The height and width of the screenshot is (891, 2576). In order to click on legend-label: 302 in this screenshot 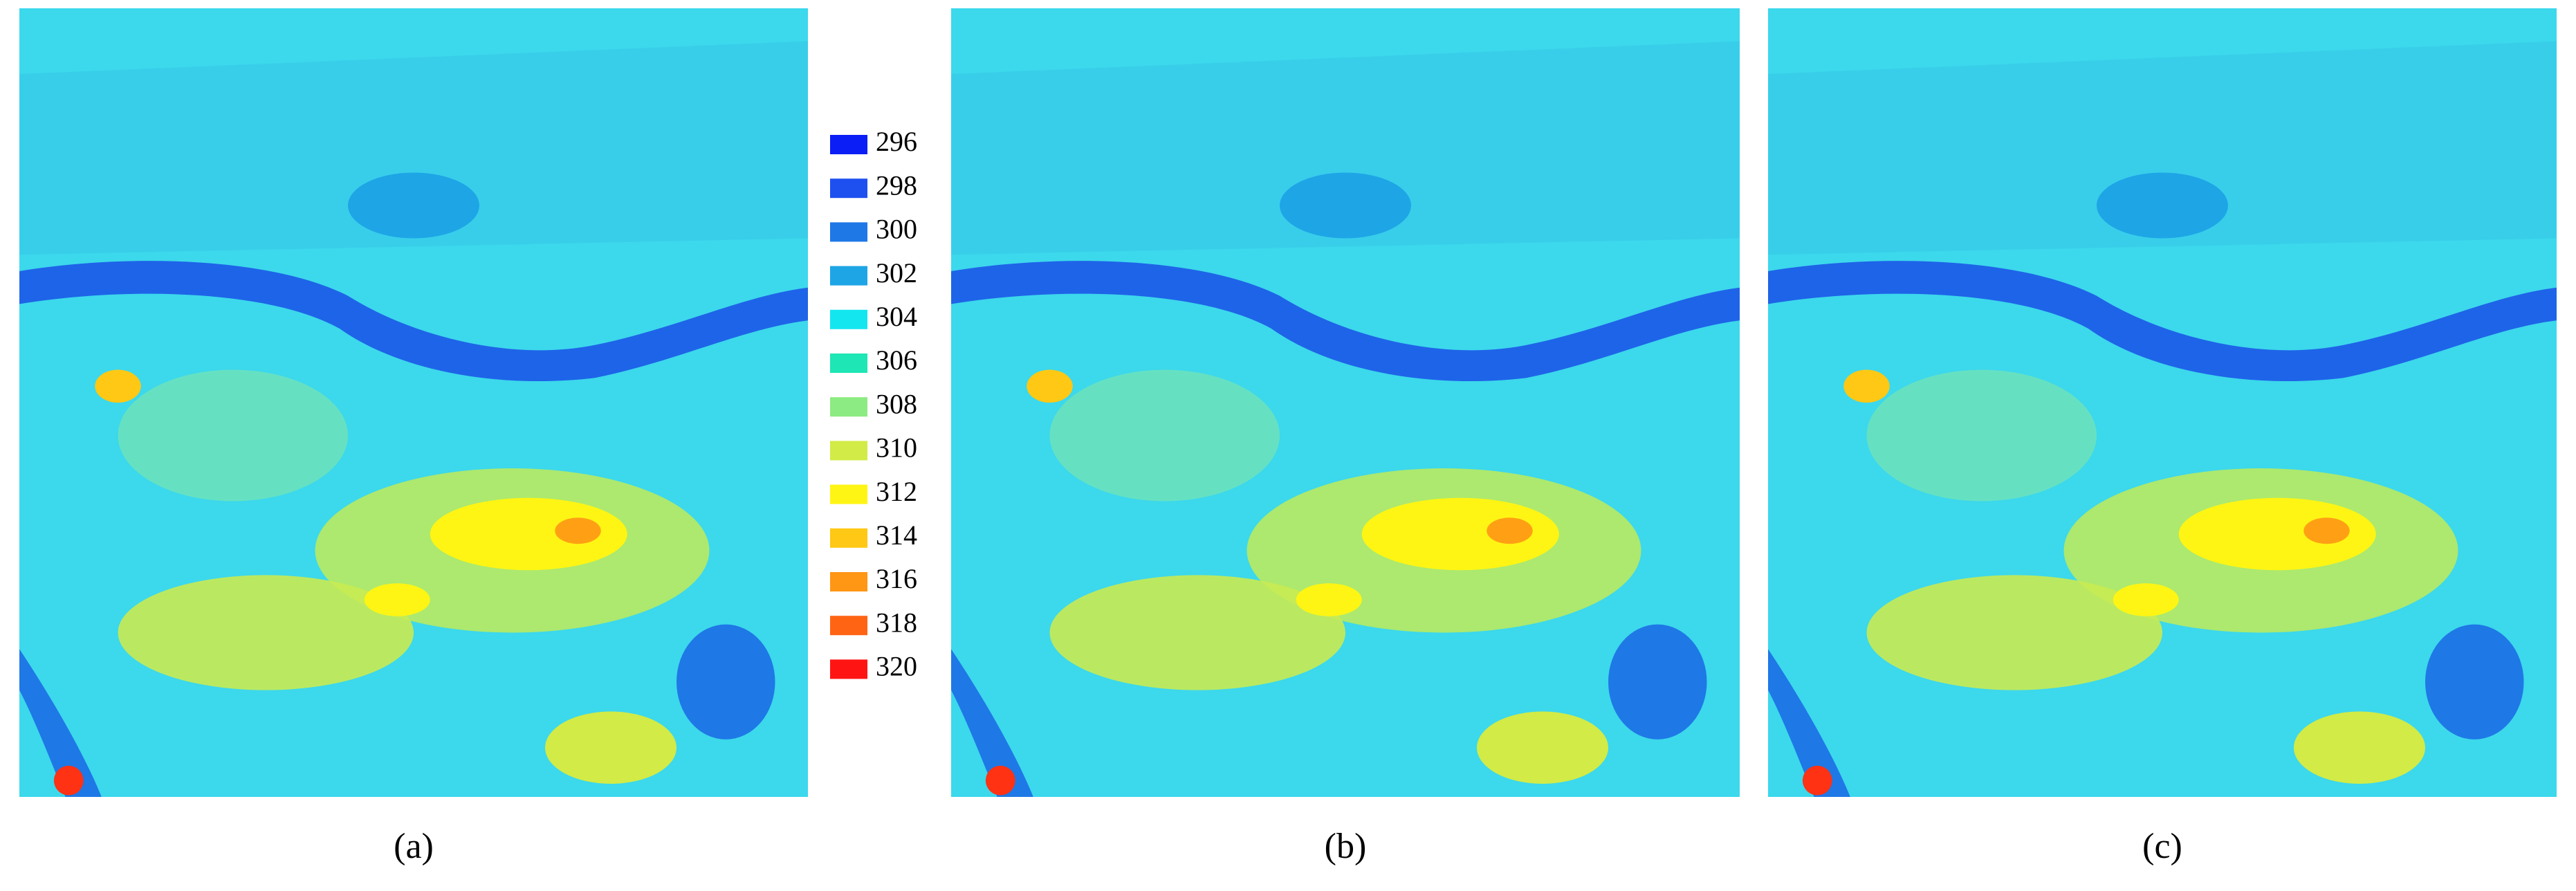, I will do `click(896, 272)`.